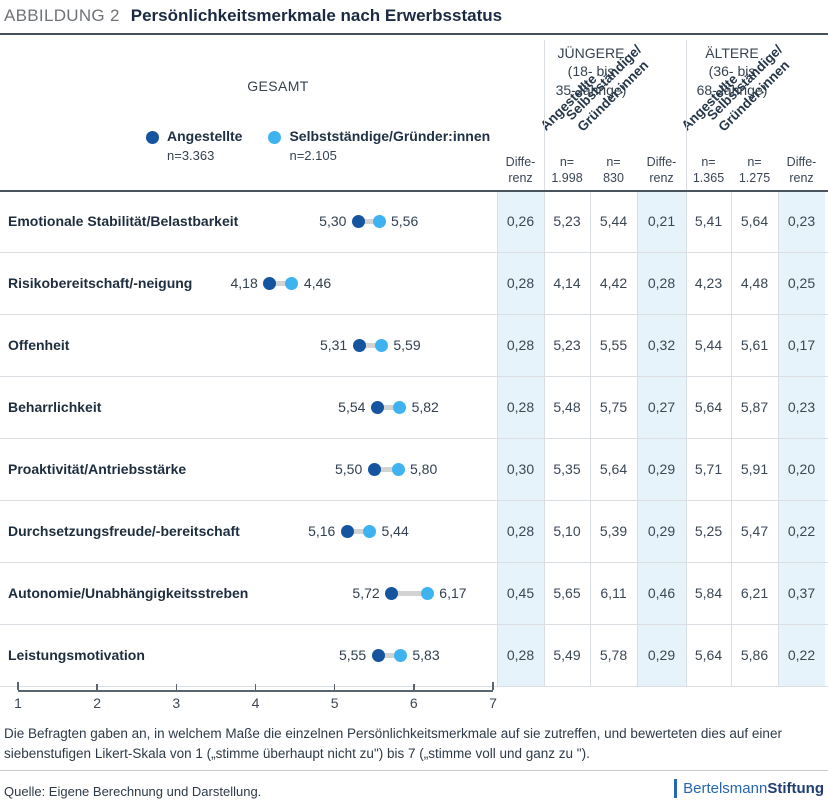  I want to click on value-label-selbststaendige: 5,56, so click(405, 221).